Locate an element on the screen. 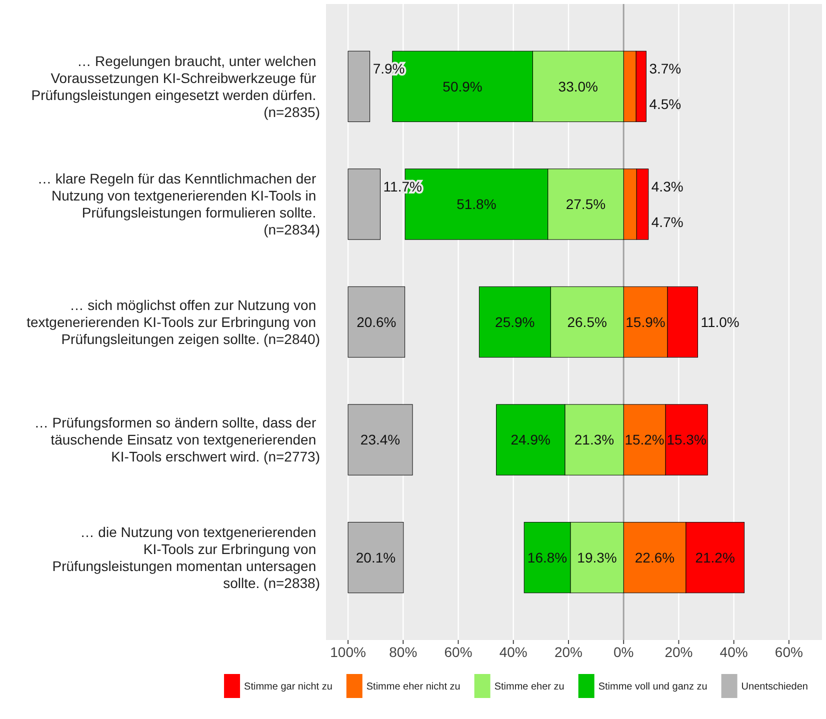 The width and height of the screenshot is (826, 719). y-tick-label: … klare Regeln für das Kenntlichmachen der Nutzung von textgenerierenden KI-Tools in Prüfungsleistungen formulieren sollte. (n=2834) is located at coordinates (179, 204).